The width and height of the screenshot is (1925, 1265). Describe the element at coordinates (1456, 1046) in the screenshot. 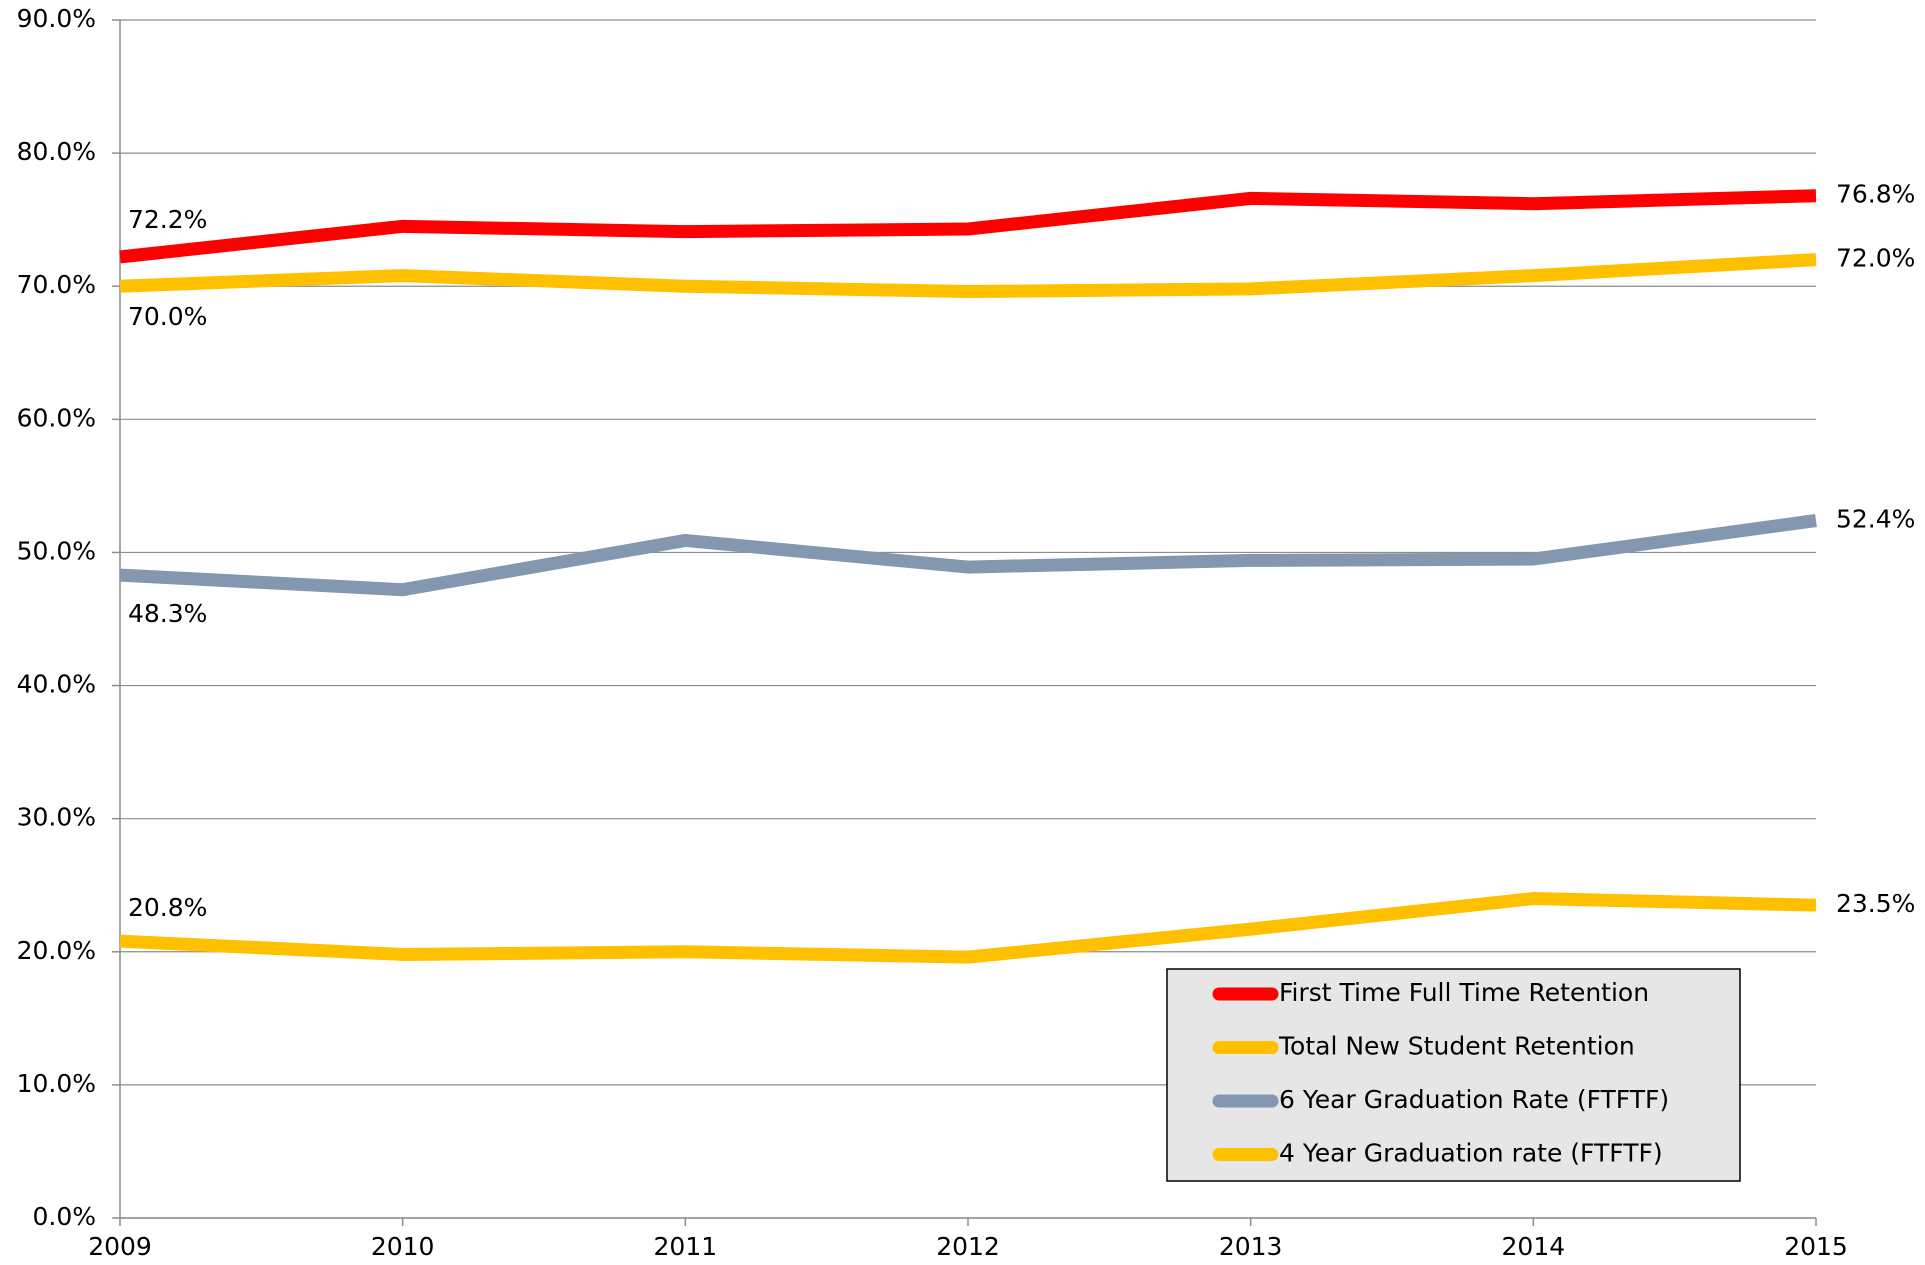

I see `legend-label: Total New Student Retention` at that location.